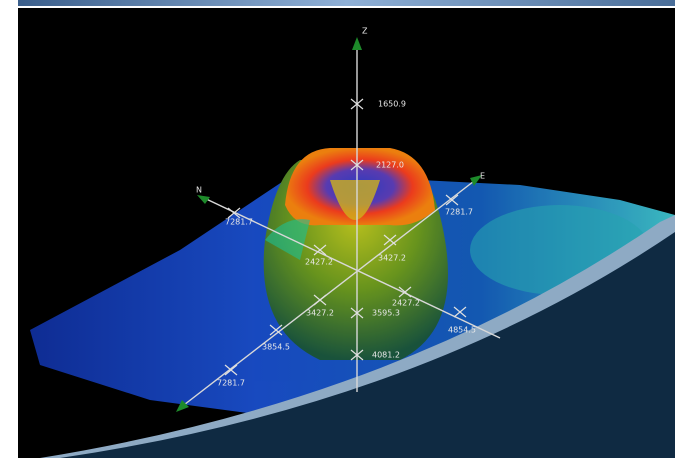  What do you see at coordinates (392, 104) in the screenshot?
I see `tick-label: 1650.9` at bounding box center [392, 104].